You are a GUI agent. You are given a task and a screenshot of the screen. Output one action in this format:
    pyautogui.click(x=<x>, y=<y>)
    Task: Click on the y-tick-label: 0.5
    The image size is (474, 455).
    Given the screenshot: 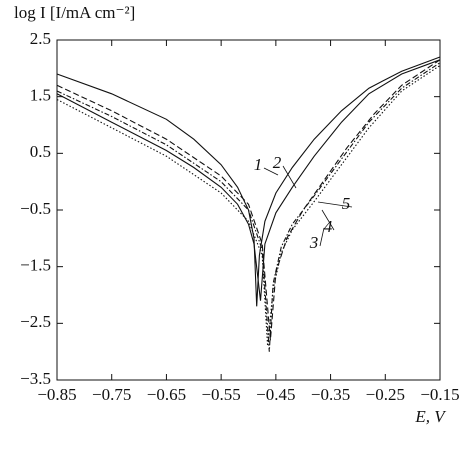 What is the action you would take?
    pyautogui.click(x=40, y=151)
    